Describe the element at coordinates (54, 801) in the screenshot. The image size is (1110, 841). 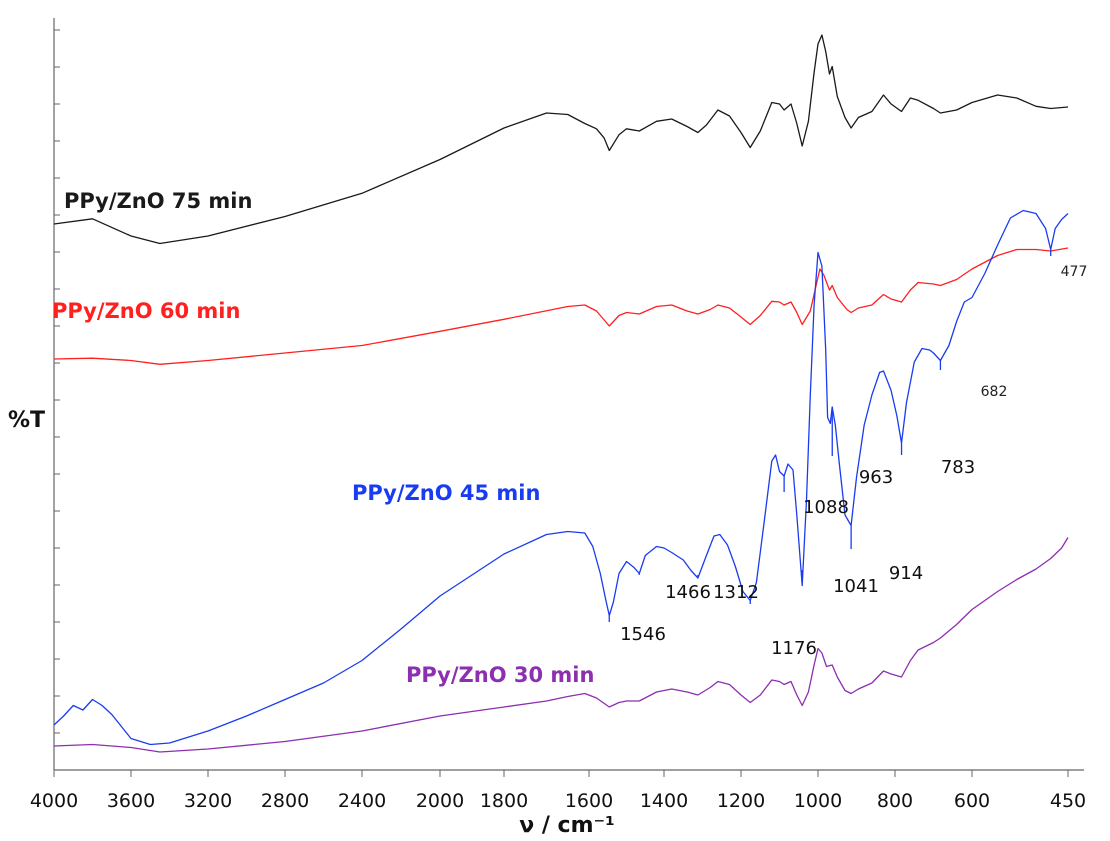
I see `x-tick-label: 4000` at that location.